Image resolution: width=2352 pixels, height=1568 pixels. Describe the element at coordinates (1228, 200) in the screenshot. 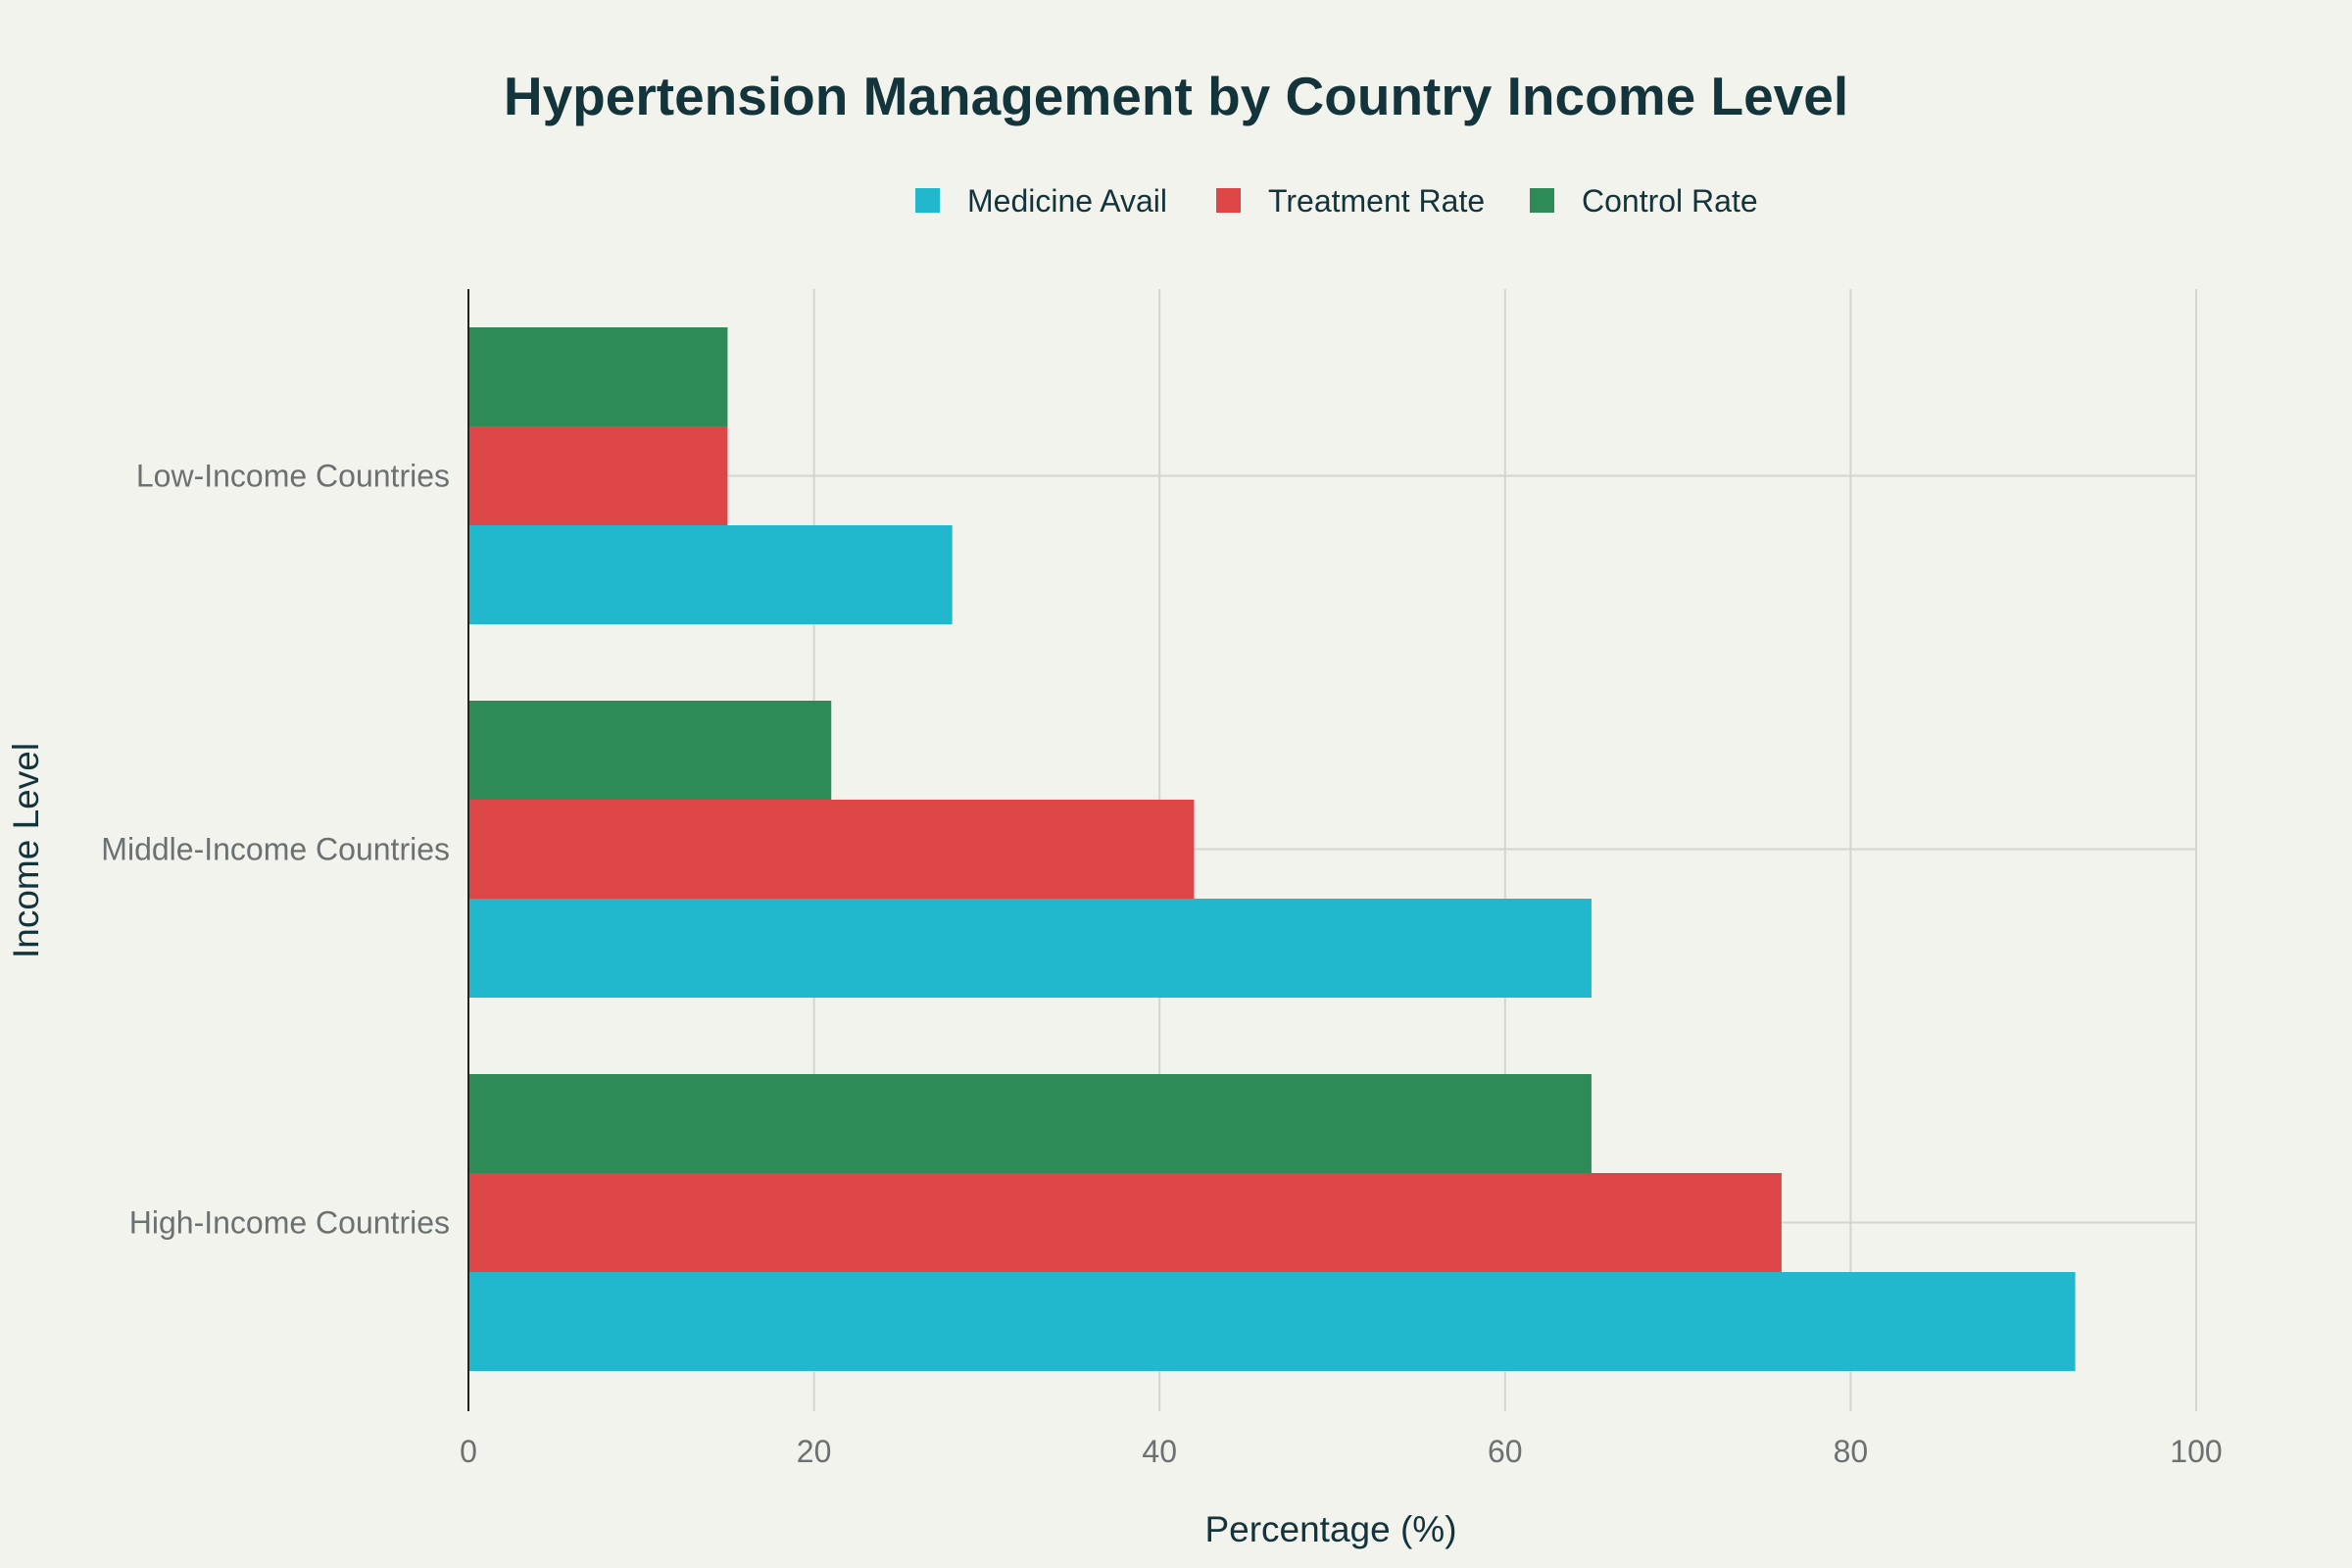

I see `legend-swatch-treatment-rate` at that location.